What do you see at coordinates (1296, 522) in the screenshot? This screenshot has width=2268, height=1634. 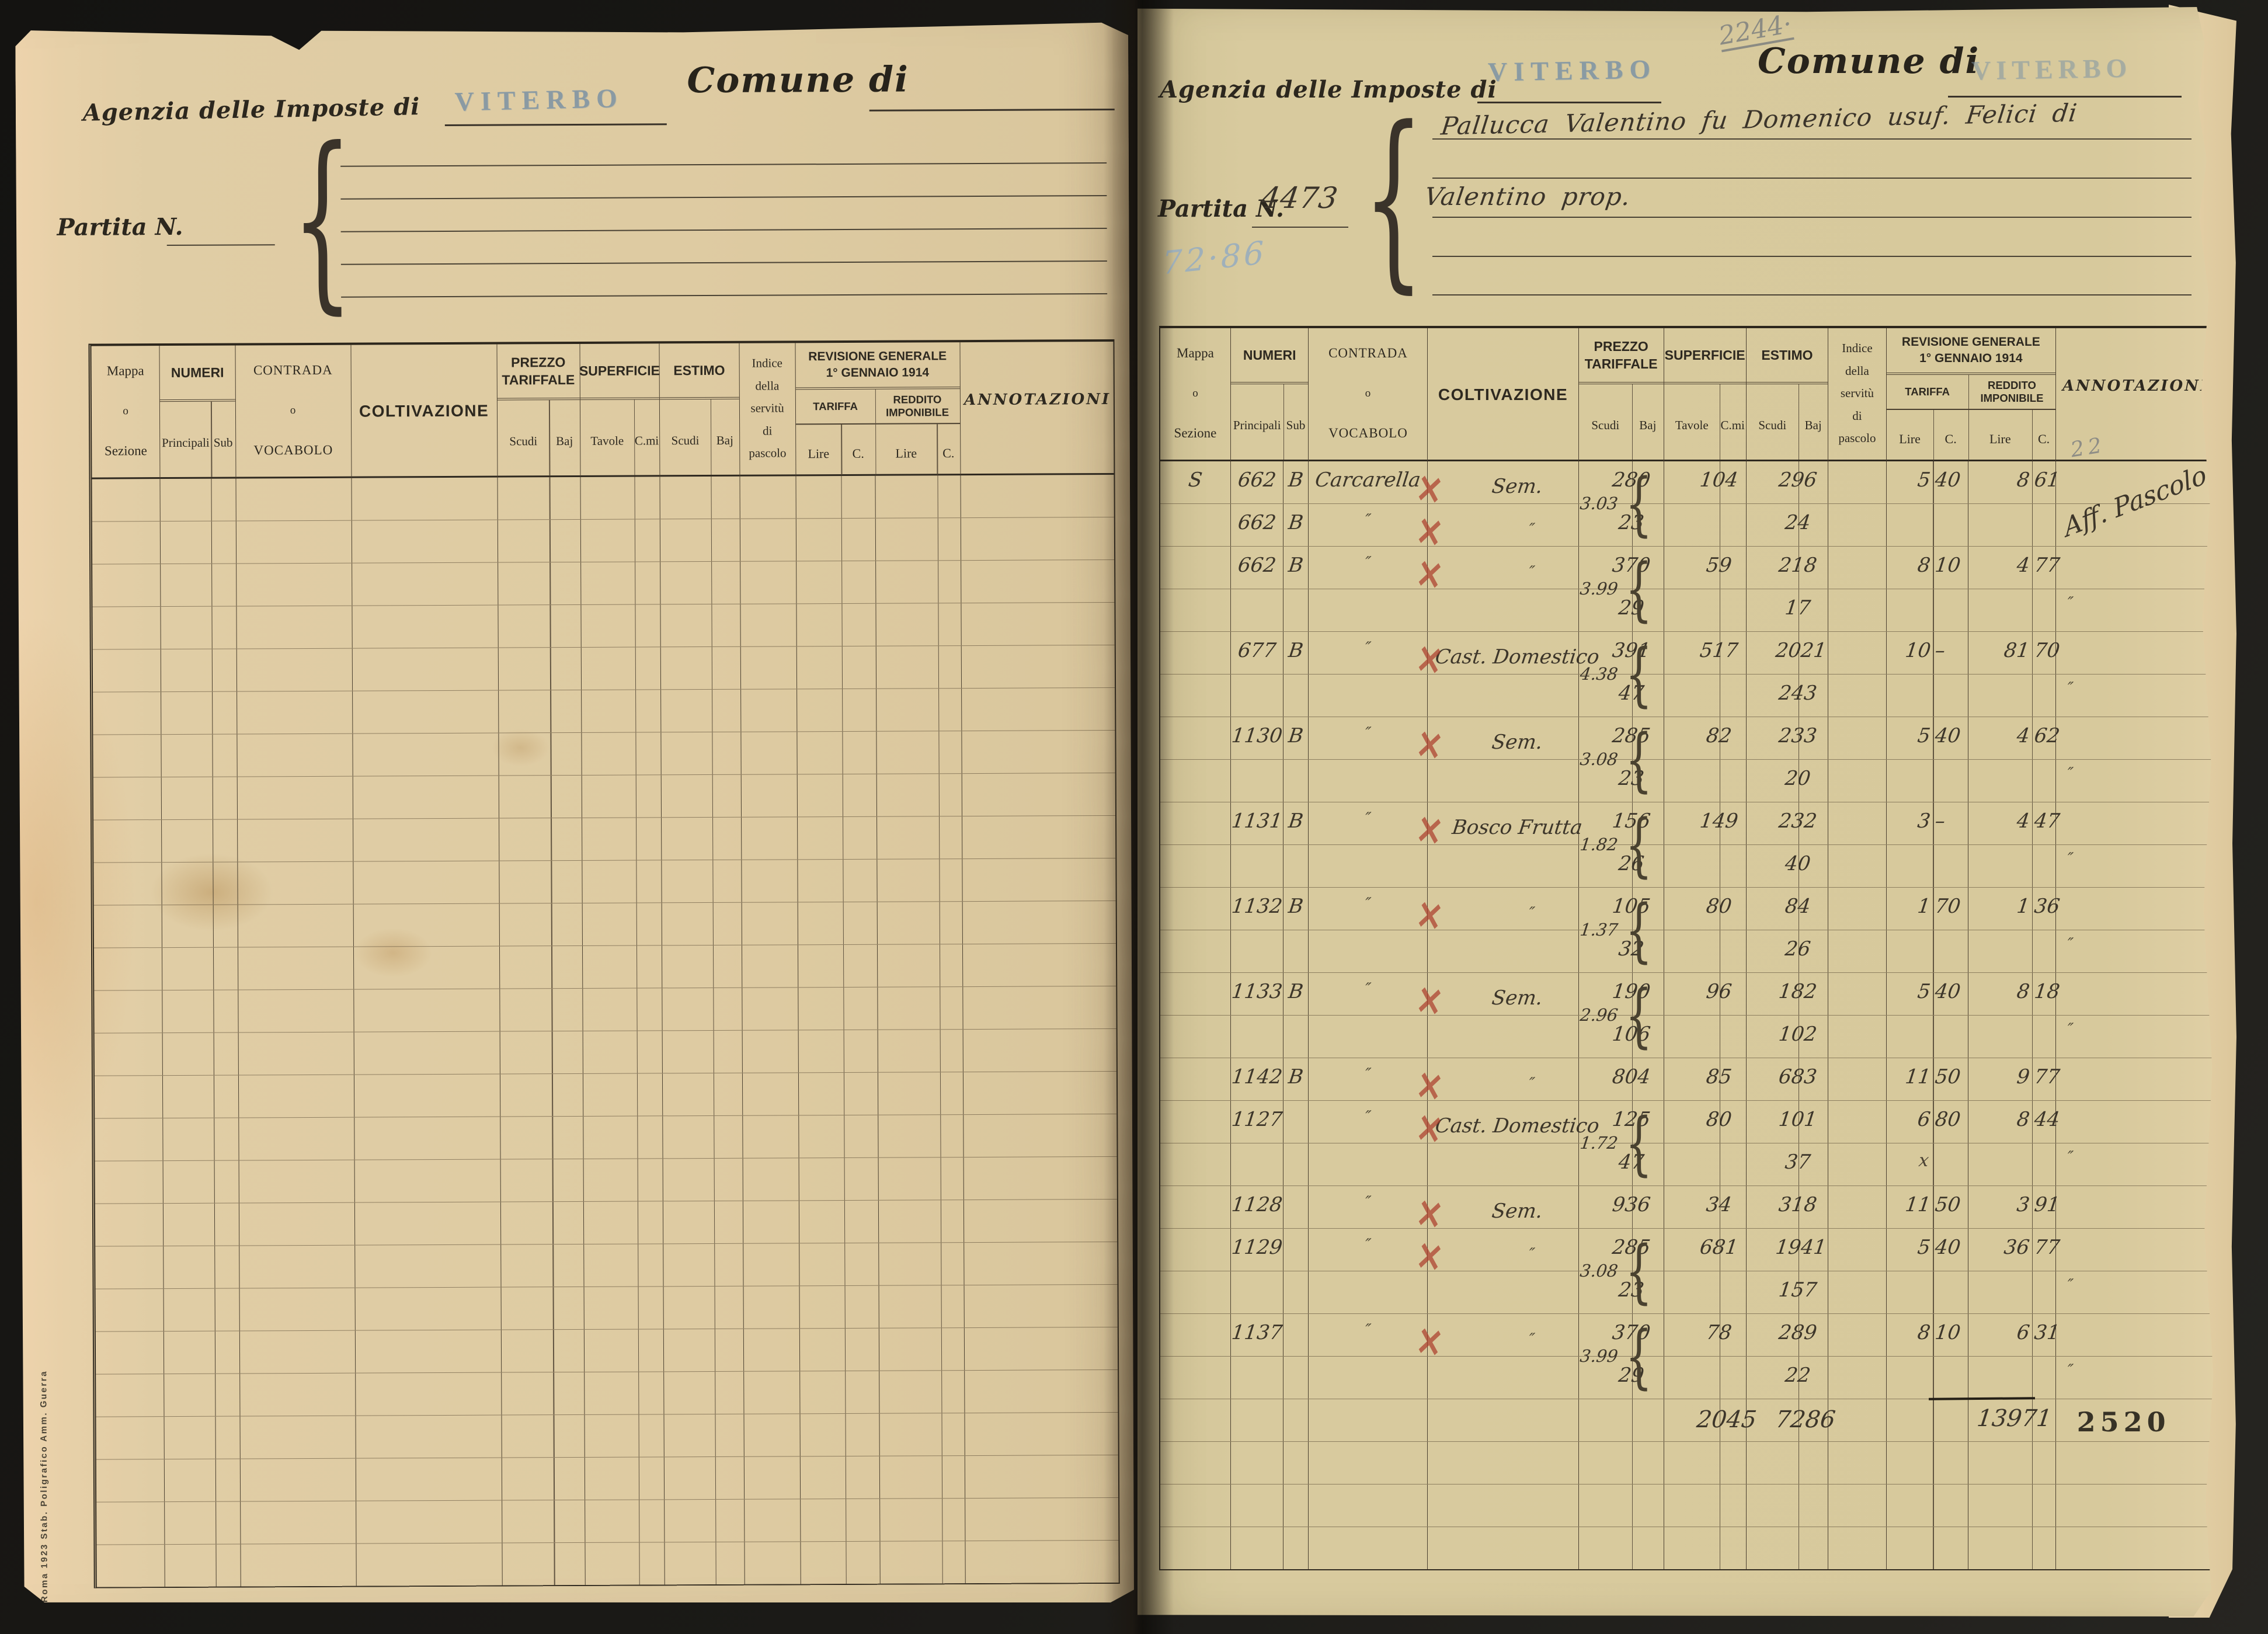 I see `numero-sub: B` at bounding box center [1296, 522].